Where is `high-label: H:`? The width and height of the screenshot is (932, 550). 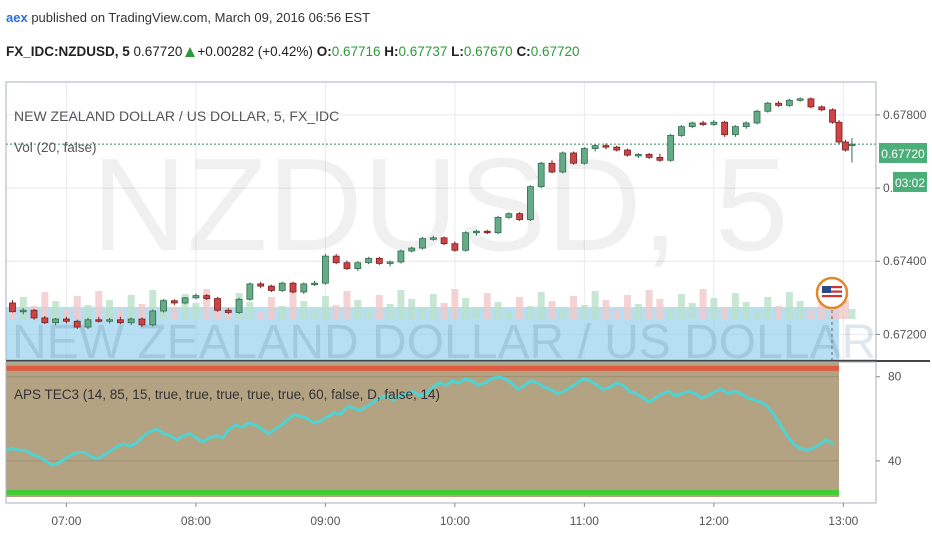 high-label: H: is located at coordinates (391, 51).